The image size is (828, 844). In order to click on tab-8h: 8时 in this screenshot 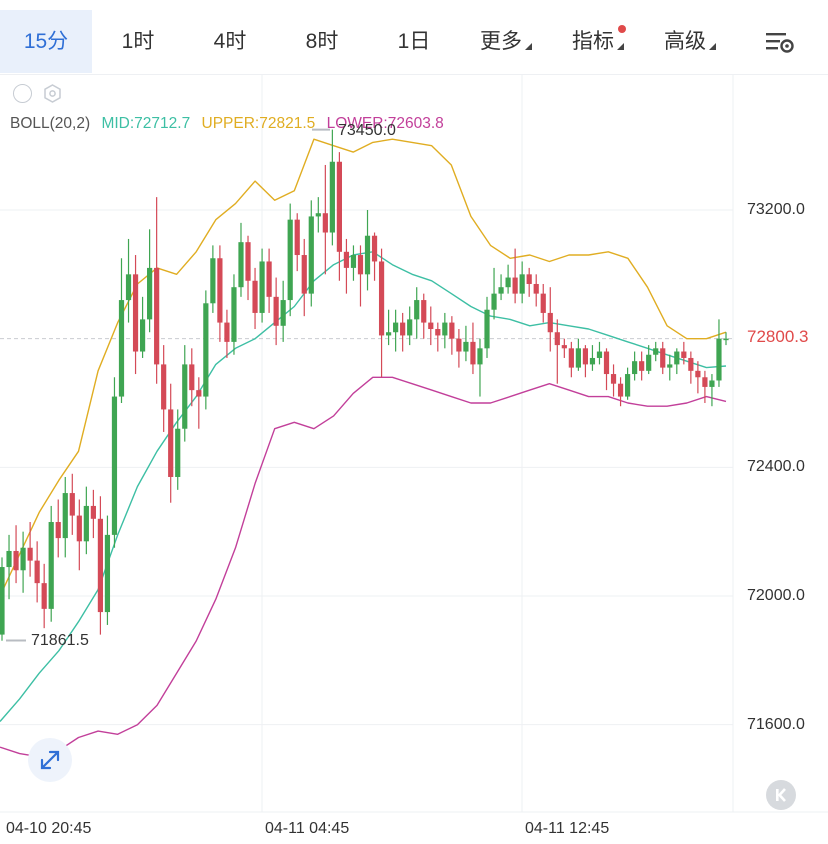, I will do `click(322, 41)`.